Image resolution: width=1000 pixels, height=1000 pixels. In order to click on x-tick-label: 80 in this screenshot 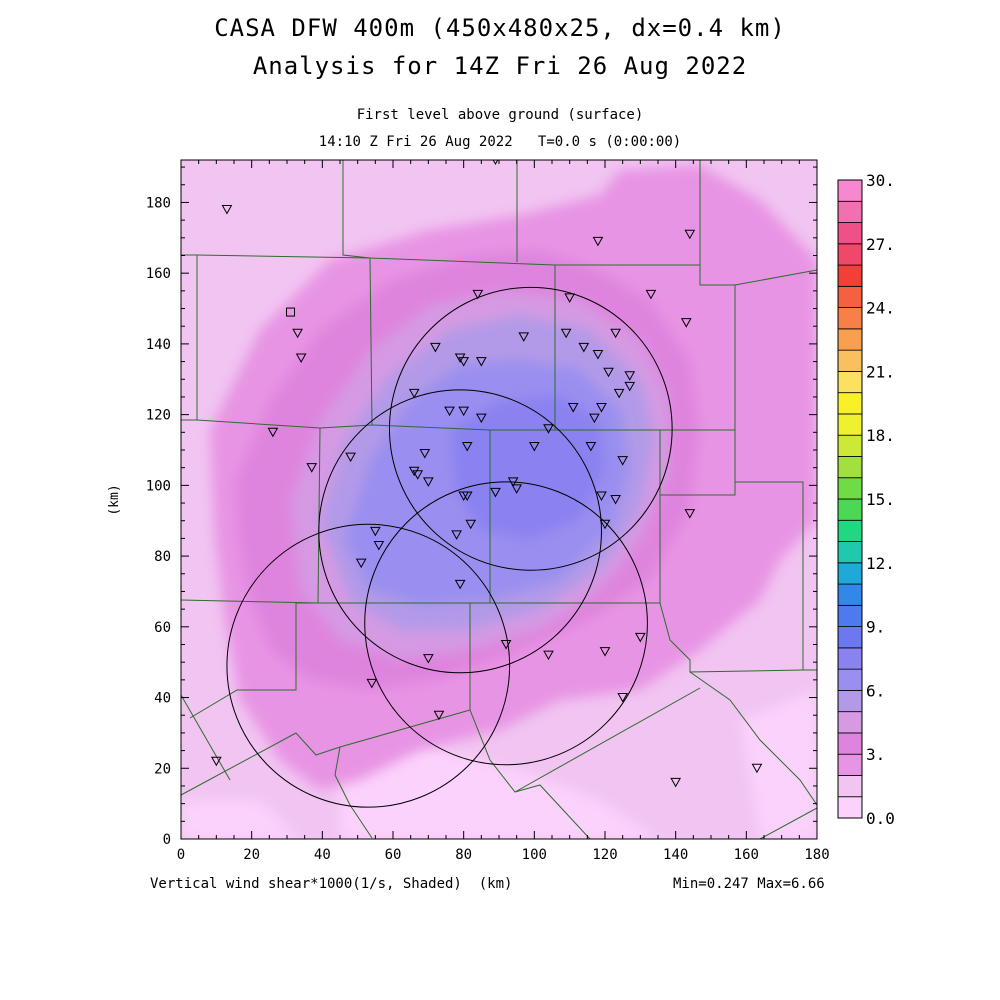, I will do `click(463, 855)`.